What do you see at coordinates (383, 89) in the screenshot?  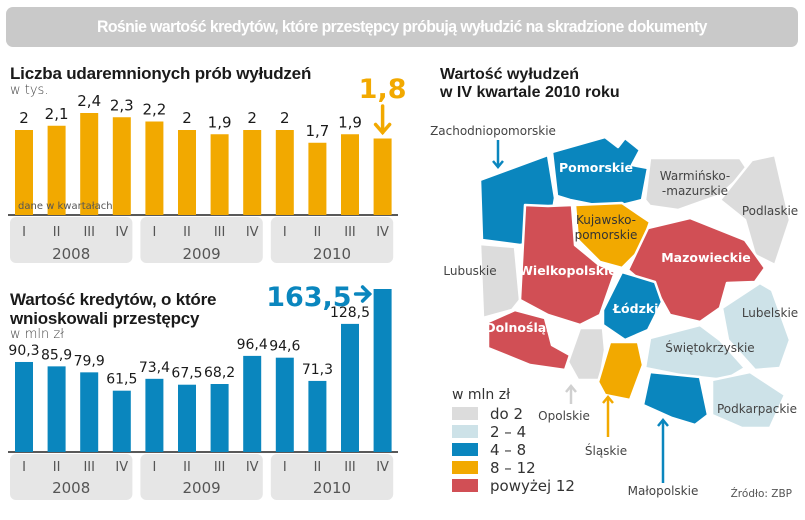 I see `highlight-value-label: 1,8` at bounding box center [383, 89].